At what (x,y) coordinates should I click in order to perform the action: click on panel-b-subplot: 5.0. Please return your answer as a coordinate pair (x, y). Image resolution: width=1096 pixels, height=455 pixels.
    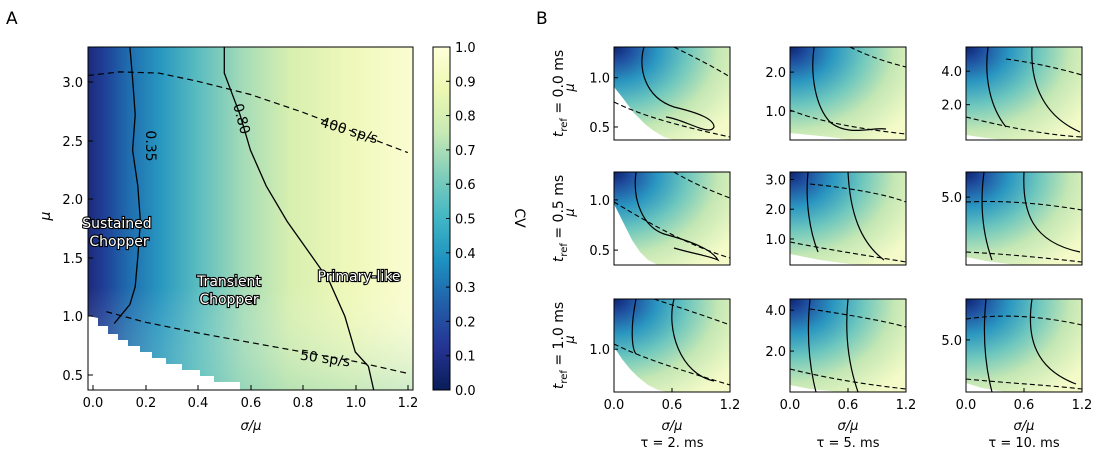
    Looking at the image, I should click on (1012, 218).